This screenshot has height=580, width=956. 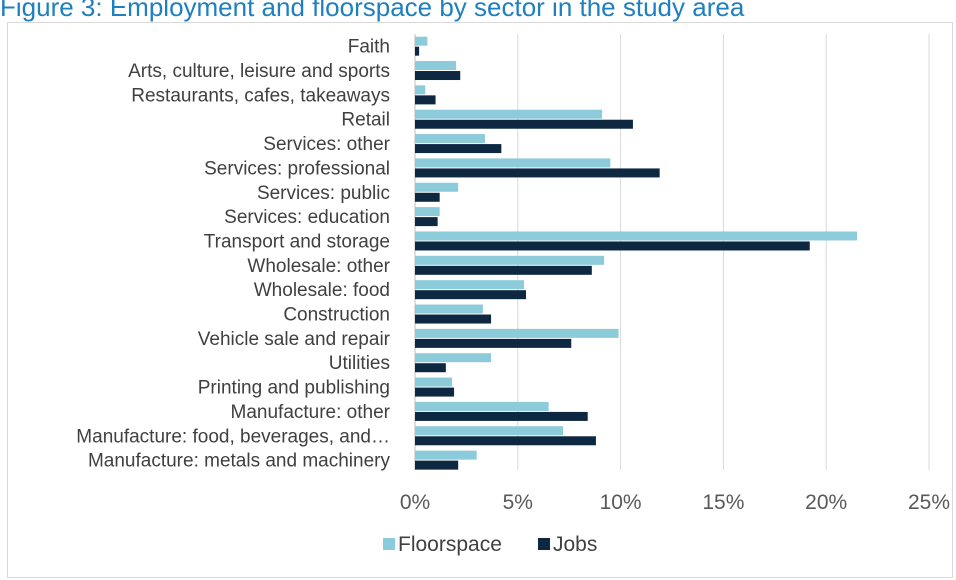 What do you see at coordinates (675, 502) in the screenshot?
I see `x-axis-tick-labels: 0% 5% 10% 15% 20% 25%` at bounding box center [675, 502].